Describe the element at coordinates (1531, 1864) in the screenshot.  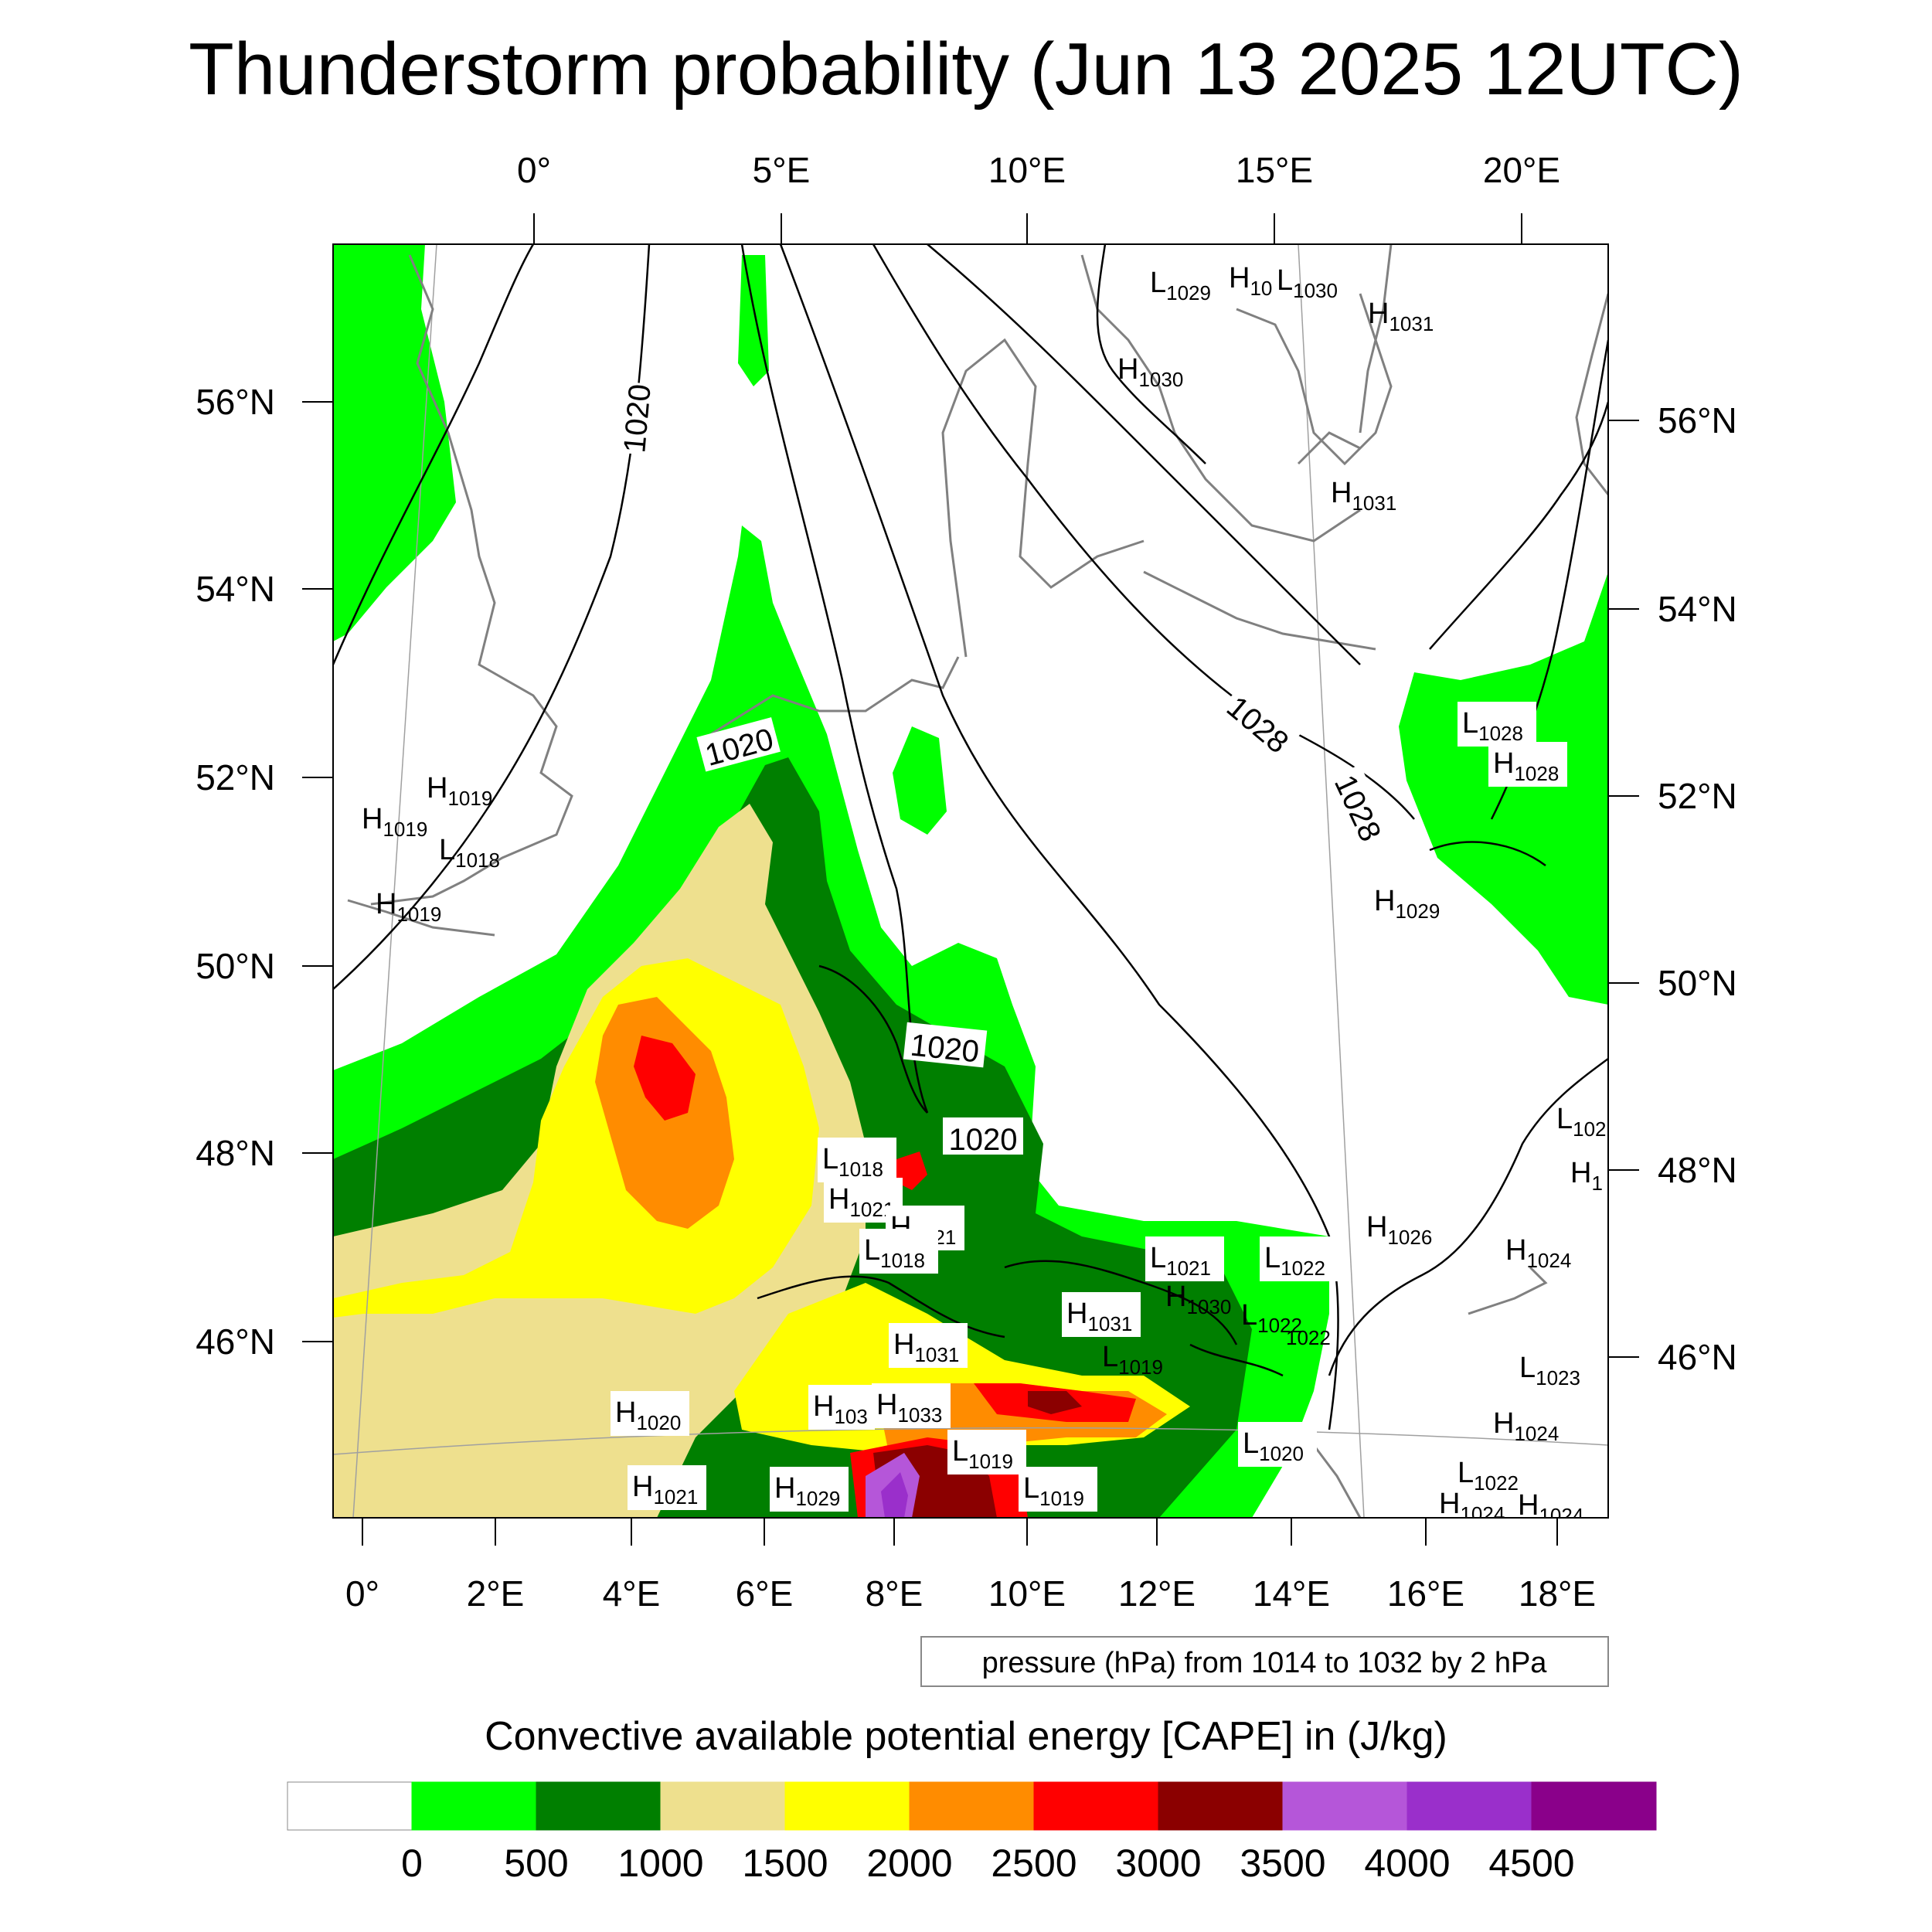
I see `colorbar-label: 4500` at that location.